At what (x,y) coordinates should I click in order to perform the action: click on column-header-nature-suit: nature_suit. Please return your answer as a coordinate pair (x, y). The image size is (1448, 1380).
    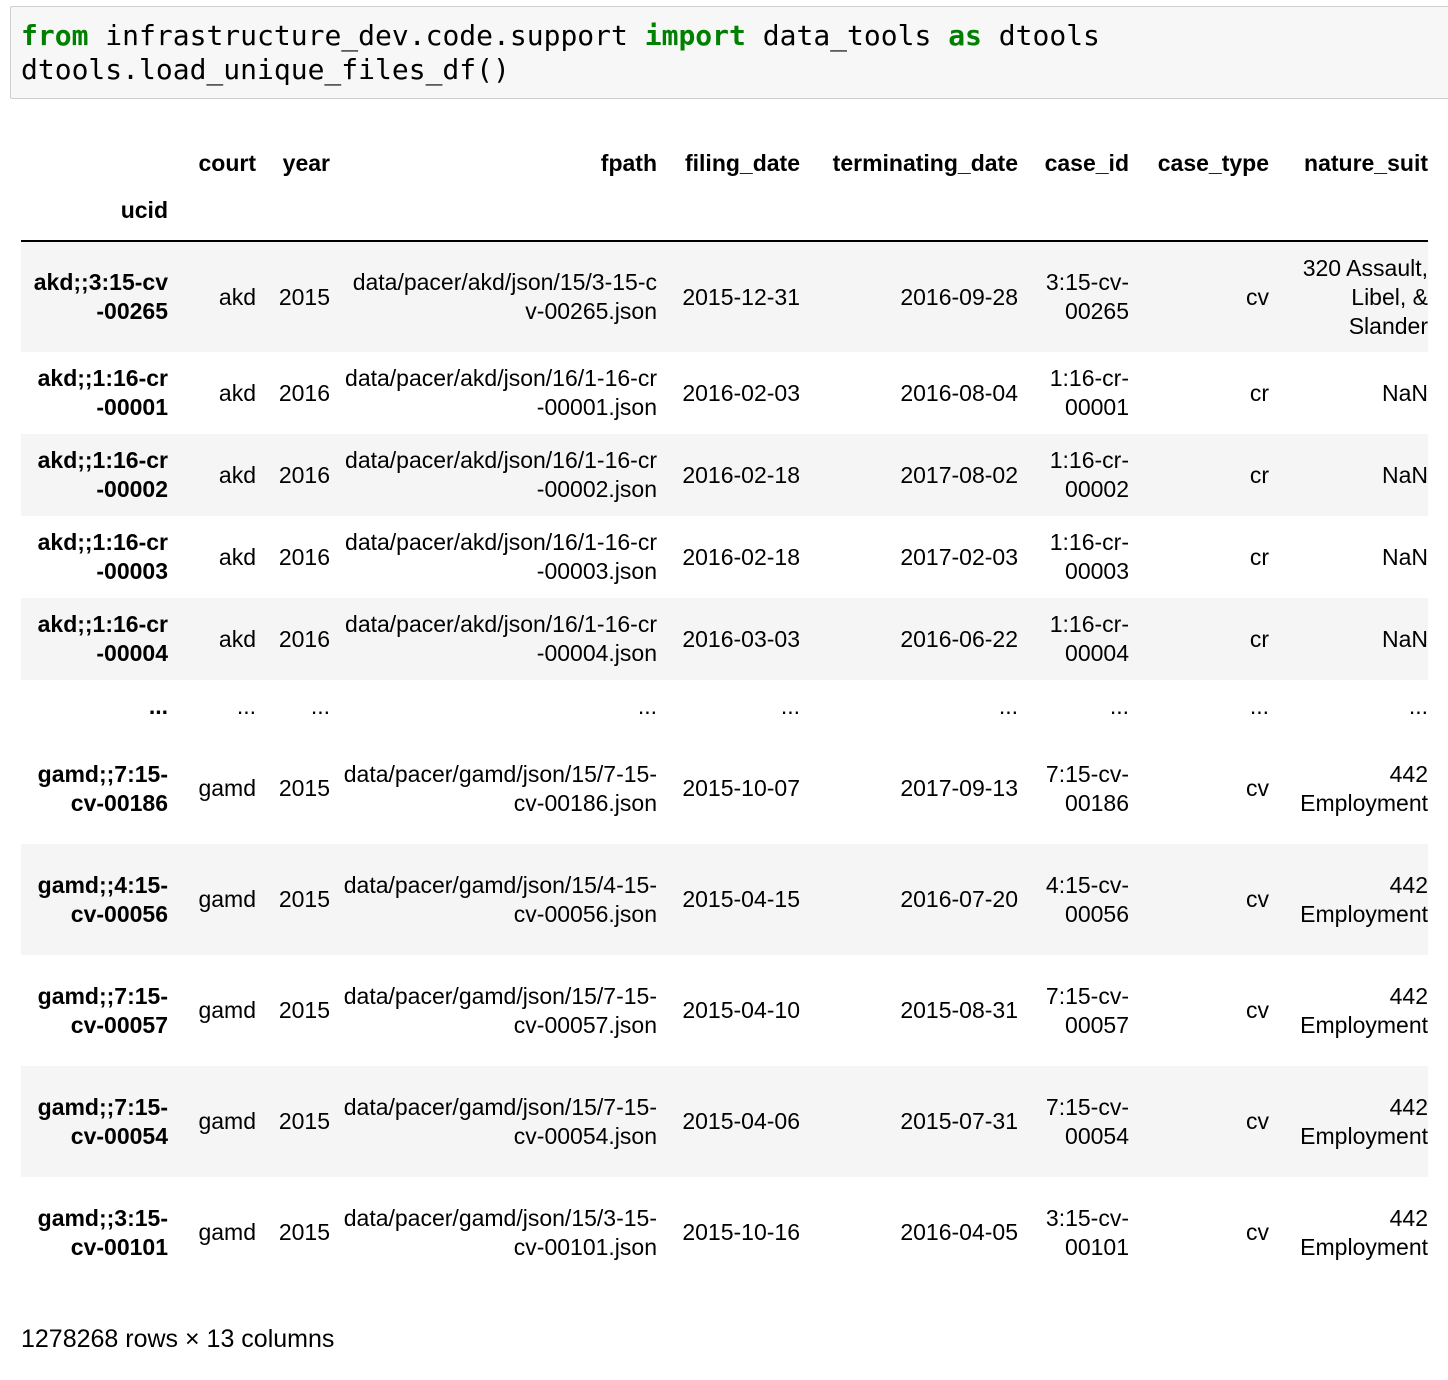
    Looking at the image, I should click on (1366, 162).